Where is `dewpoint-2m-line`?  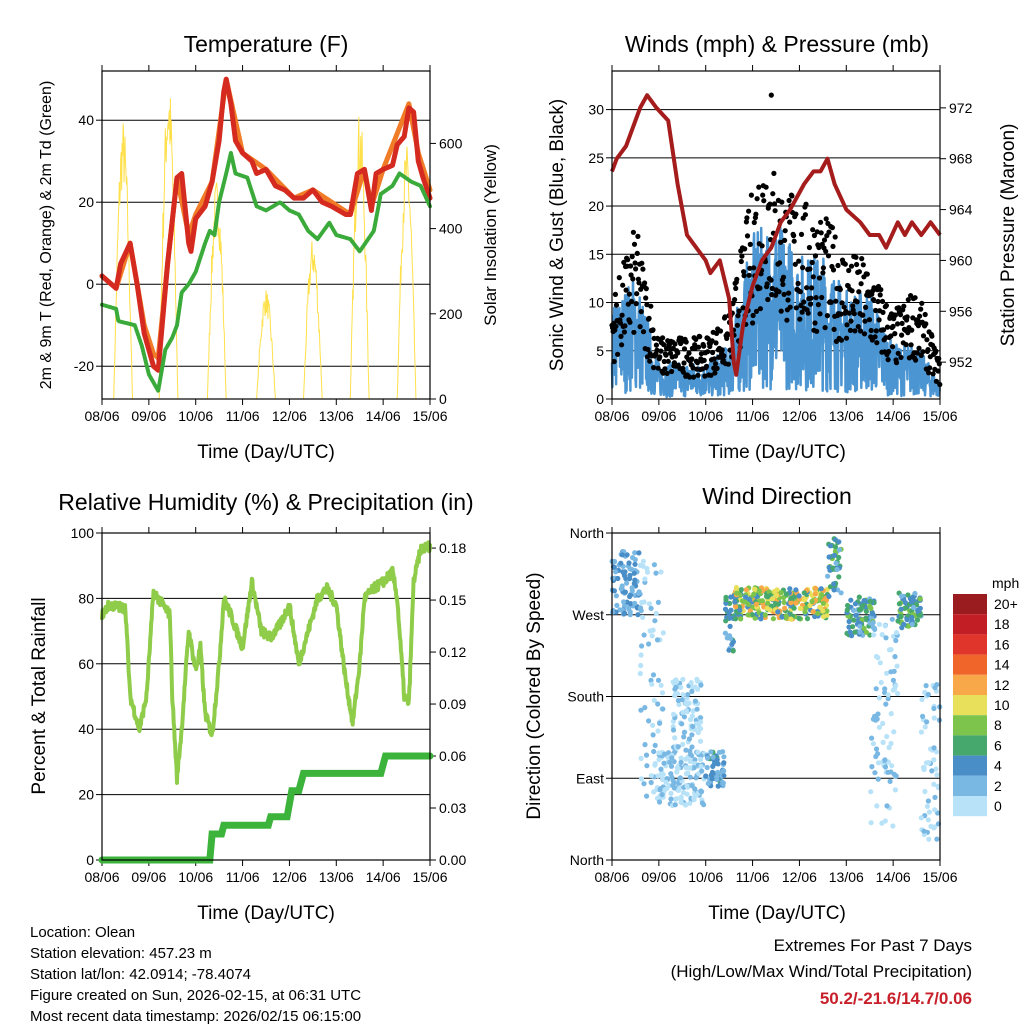 dewpoint-2m-line is located at coordinates (266, 272).